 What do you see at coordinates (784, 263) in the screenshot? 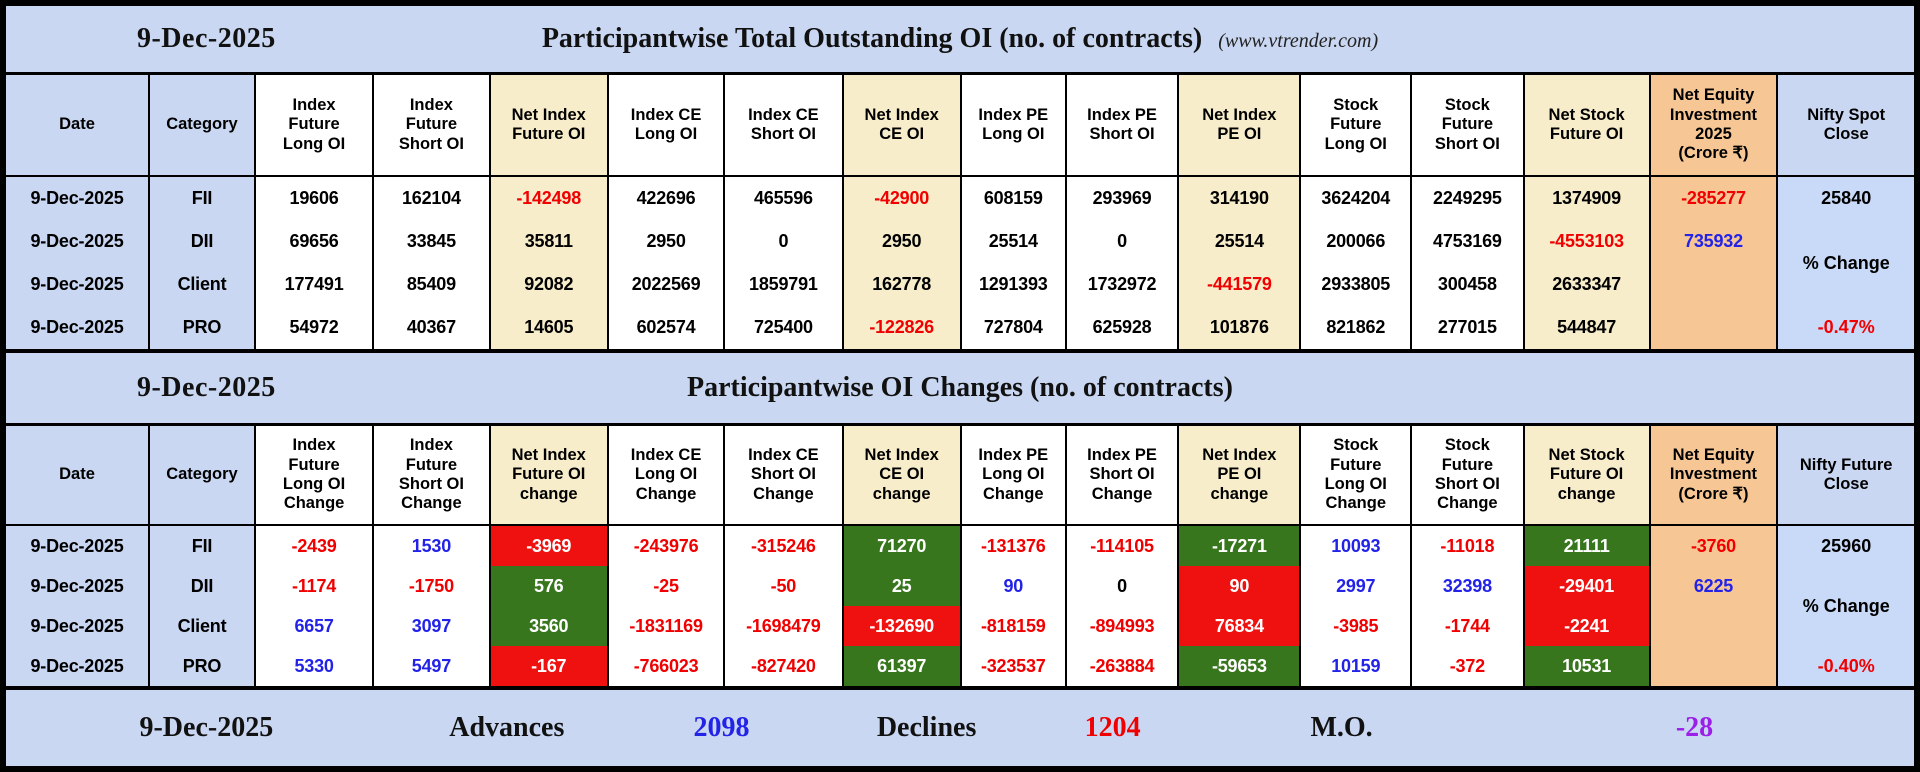
I see `table-column: 465596 0 1859791 725400` at bounding box center [784, 263].